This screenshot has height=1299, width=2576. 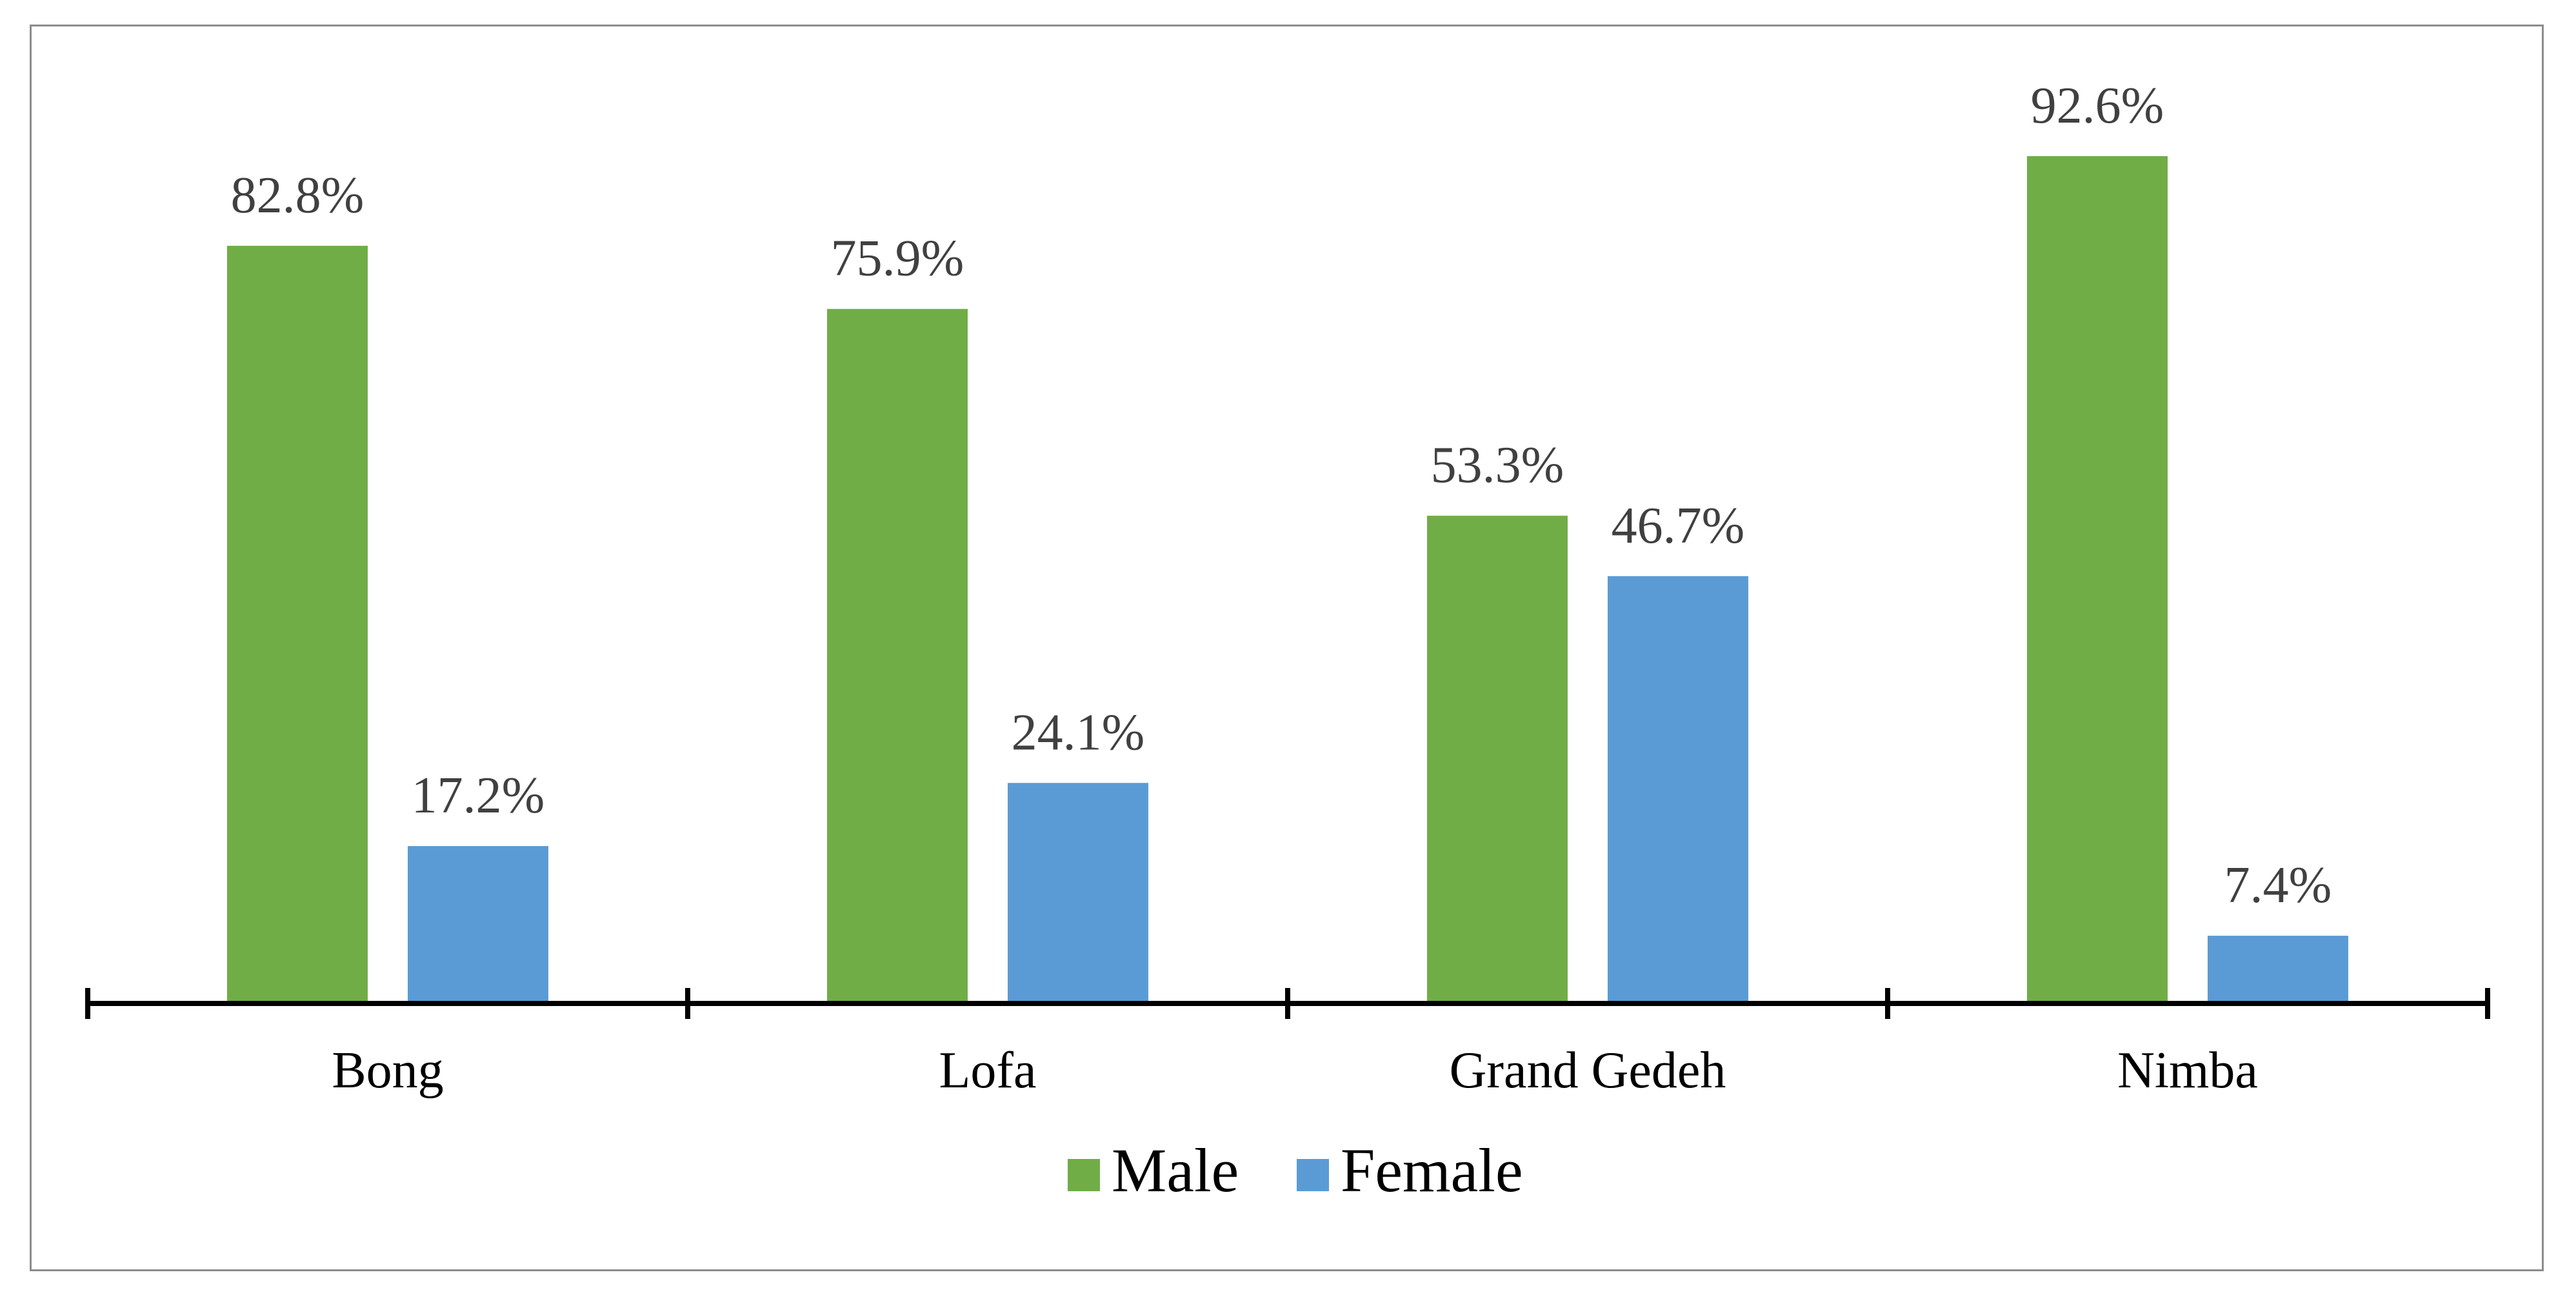 I want to click on bar-female-bong, so click(x=478, y=924).